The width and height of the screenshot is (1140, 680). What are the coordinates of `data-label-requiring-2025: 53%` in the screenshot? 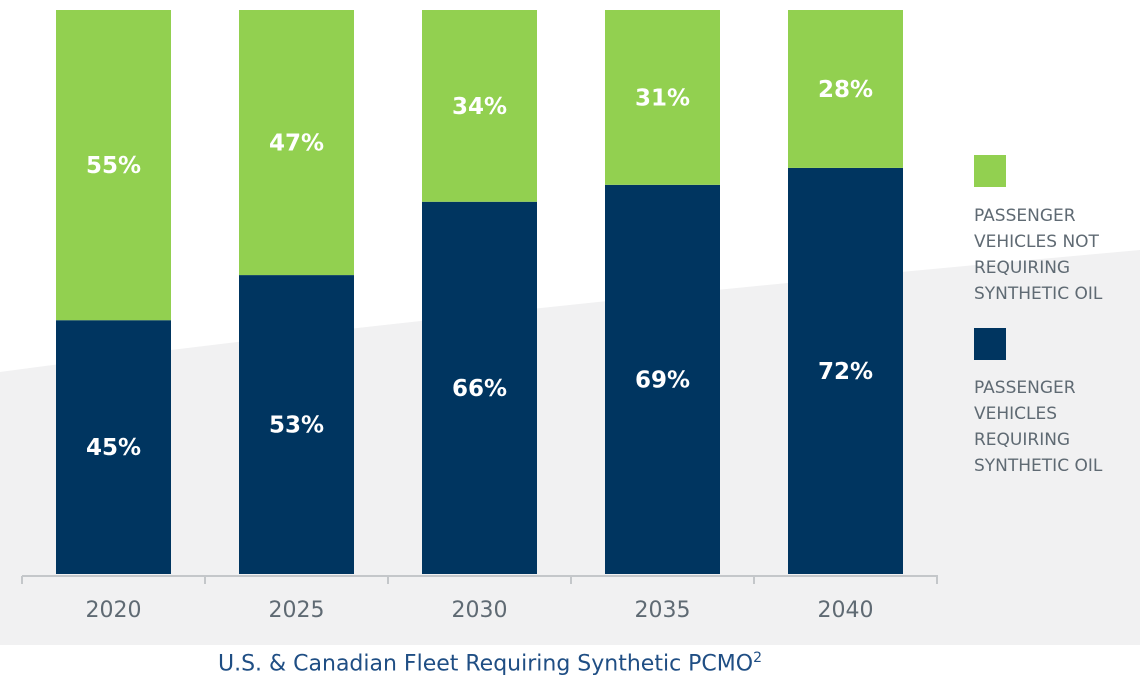 It's located at (296, 426).